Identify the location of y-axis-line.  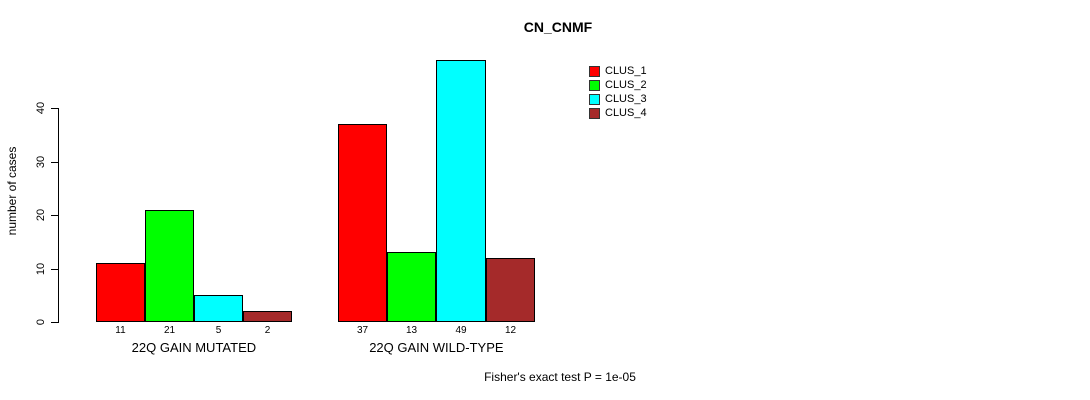
(58, 215).